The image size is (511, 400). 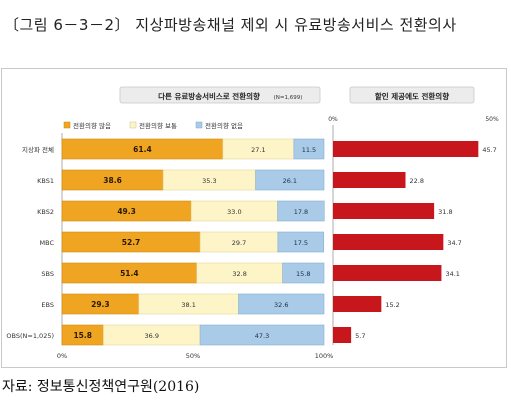 I want to click on left-chart-subtitle: (N=1,699), so click(x=288, y=98).